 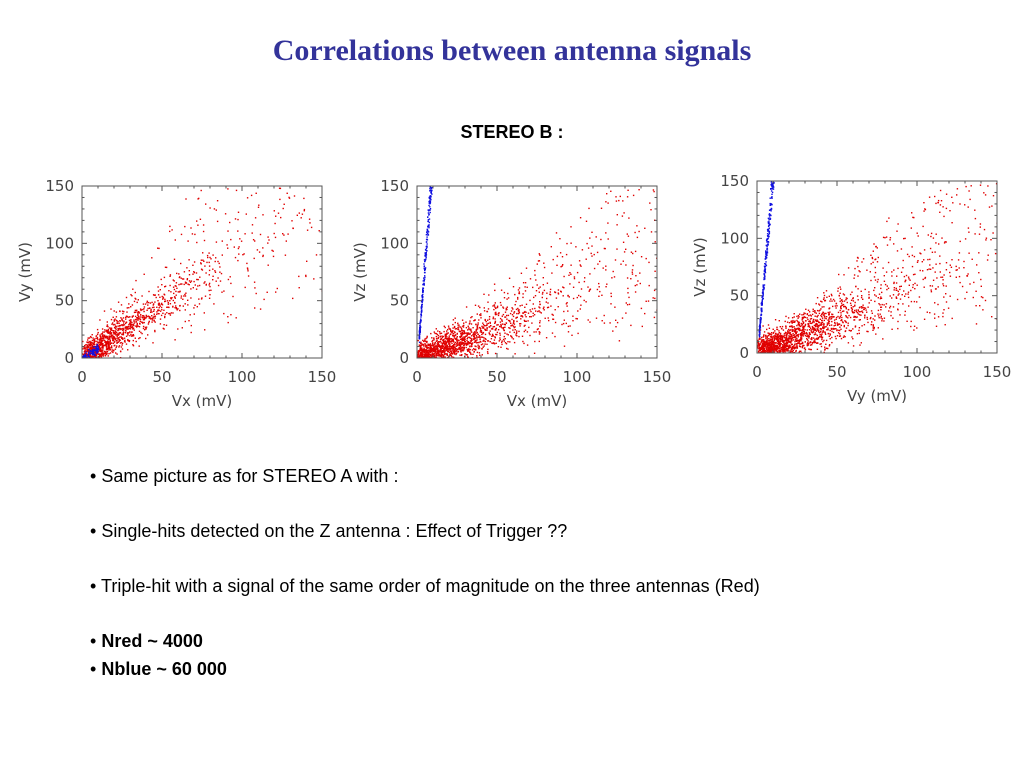 What do you see at coordinates (59, 186) in the screenshot?
I see `y-tick-label: 150` at bounding box center [59, 186].